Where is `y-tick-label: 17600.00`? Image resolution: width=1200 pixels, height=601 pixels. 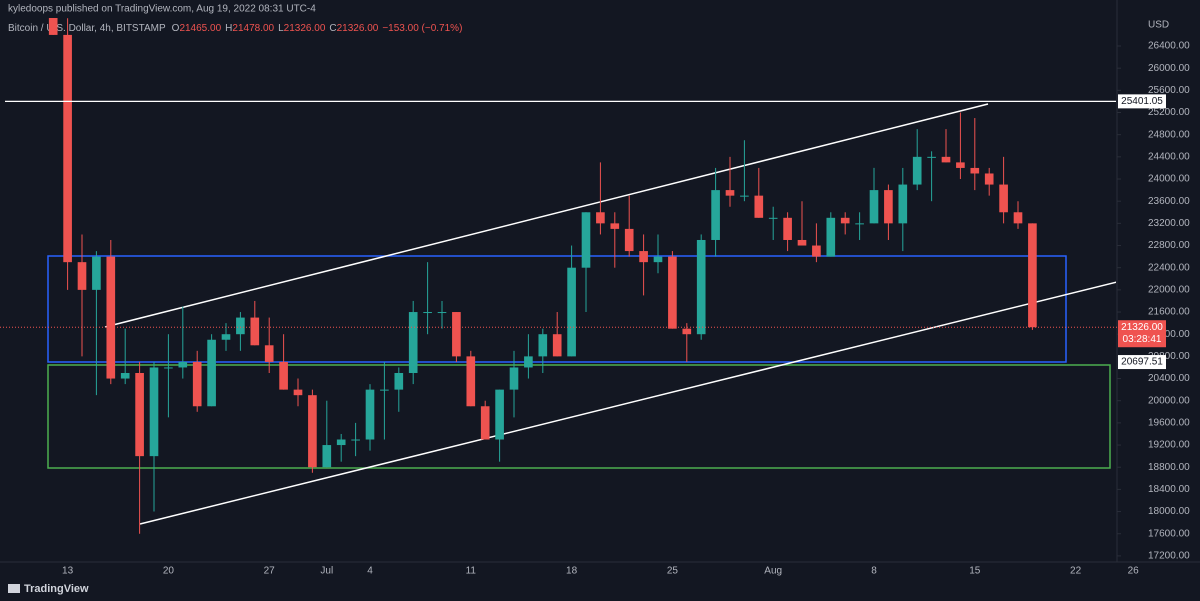 y-tick-label: 17600.00 is located at coordinates (1169, 533).